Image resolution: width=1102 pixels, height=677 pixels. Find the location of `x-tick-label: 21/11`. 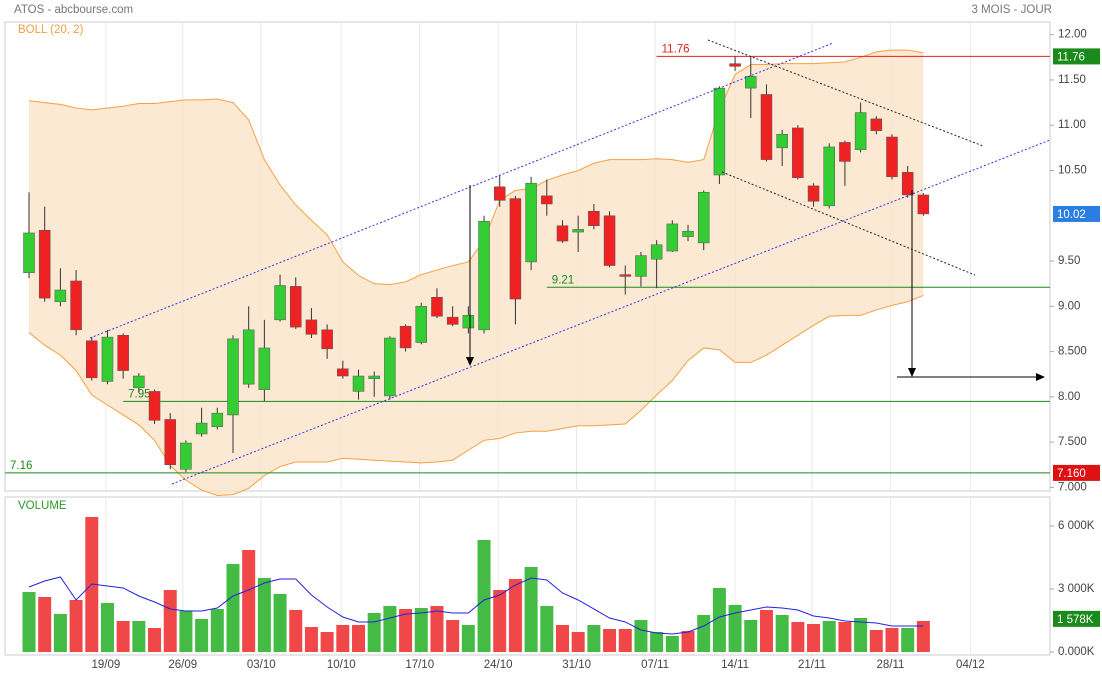

x-tick-label: 21/11 is located at coordinates (812, 665).